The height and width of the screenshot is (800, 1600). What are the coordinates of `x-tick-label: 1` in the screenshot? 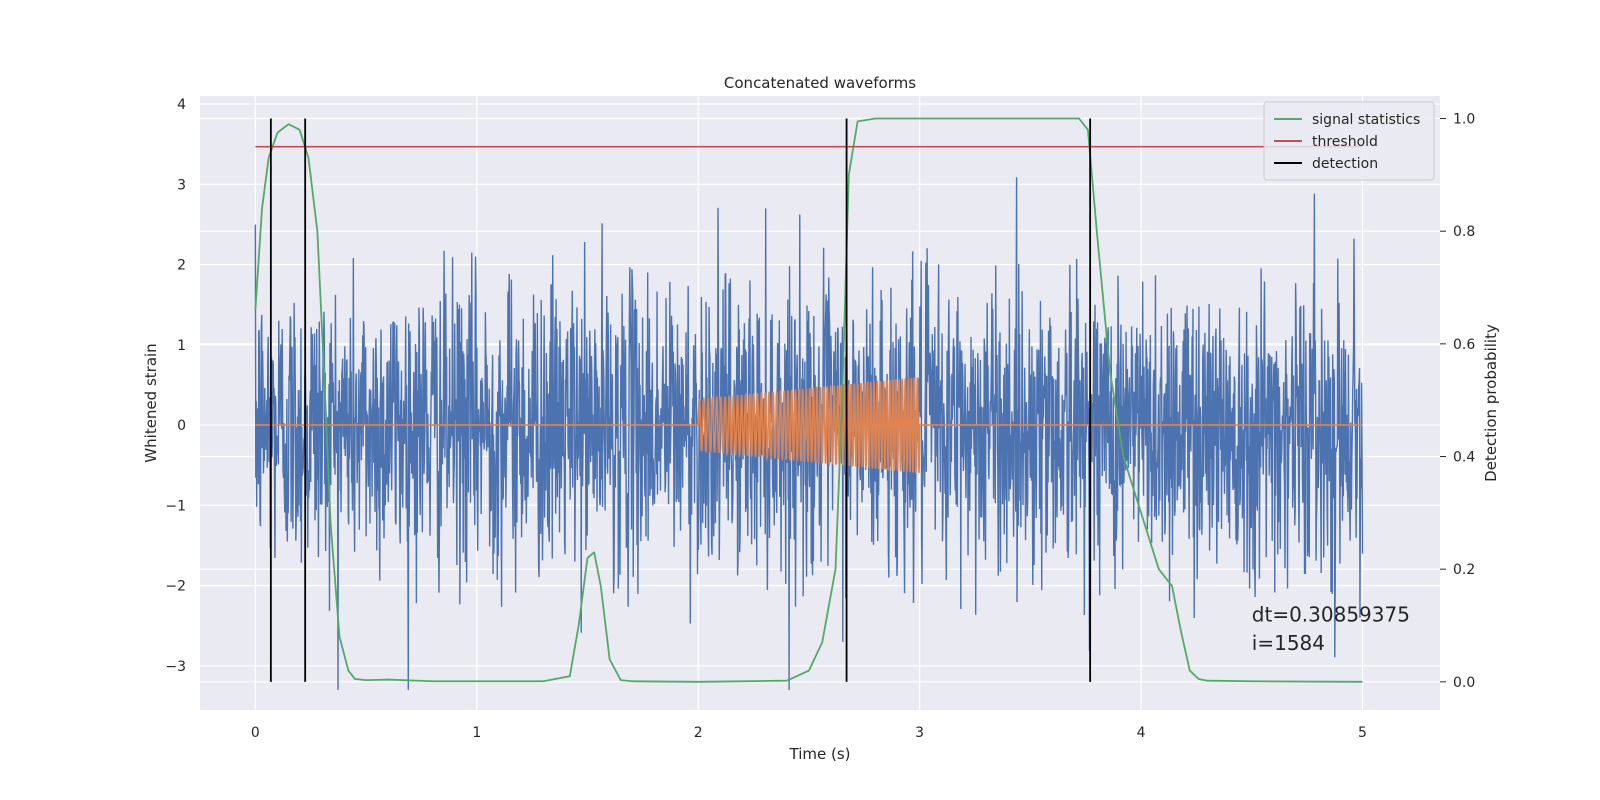 It's located at (476, 733).